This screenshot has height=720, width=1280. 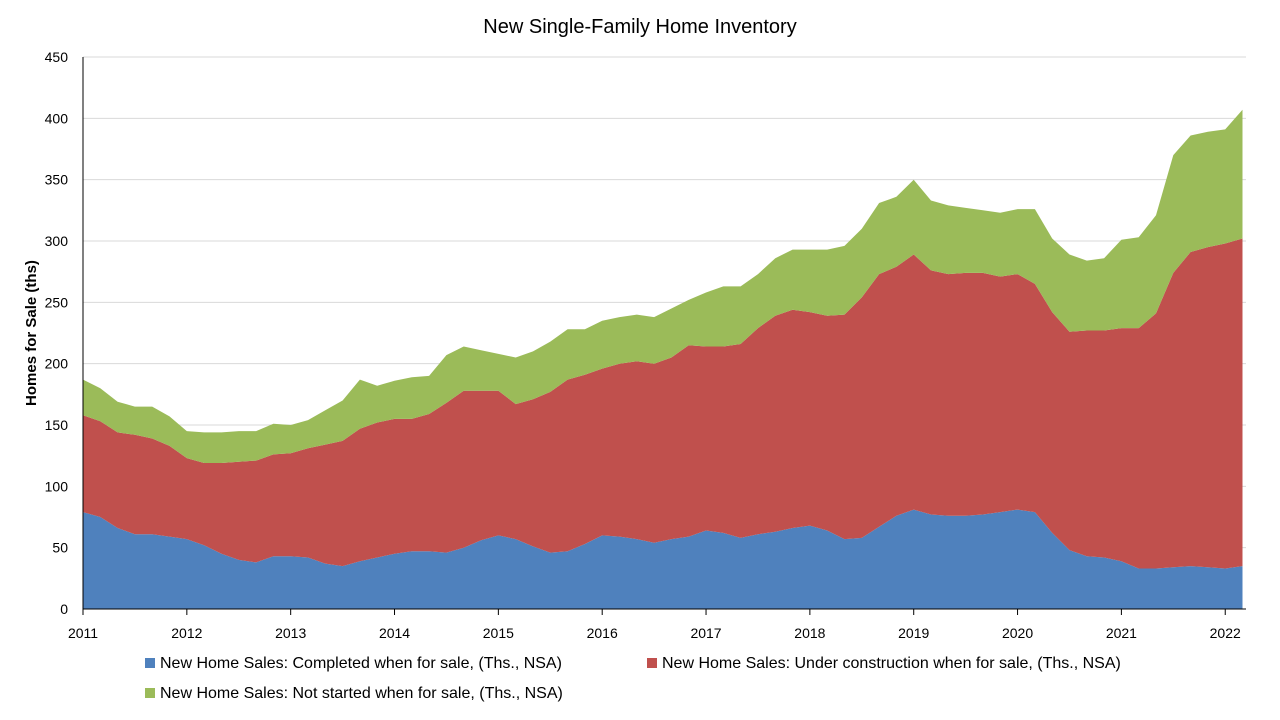 I want to click on x-tick-label-2017: 2017, so click(x=705, y=633).